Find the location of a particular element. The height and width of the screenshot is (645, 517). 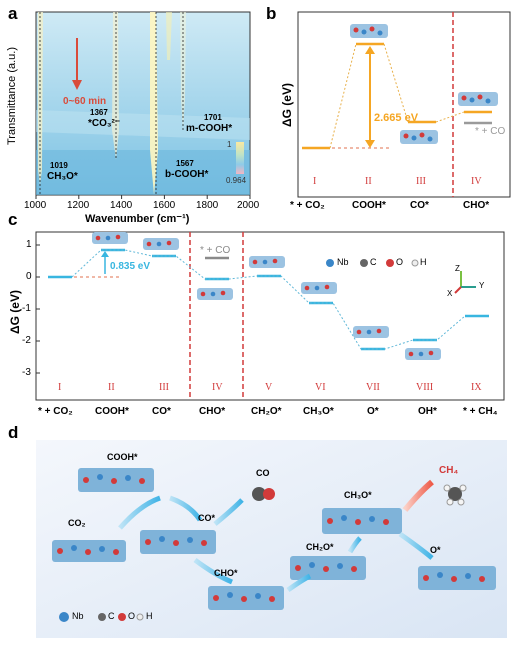

d-arrow-o is located at coordinates (416, 545).